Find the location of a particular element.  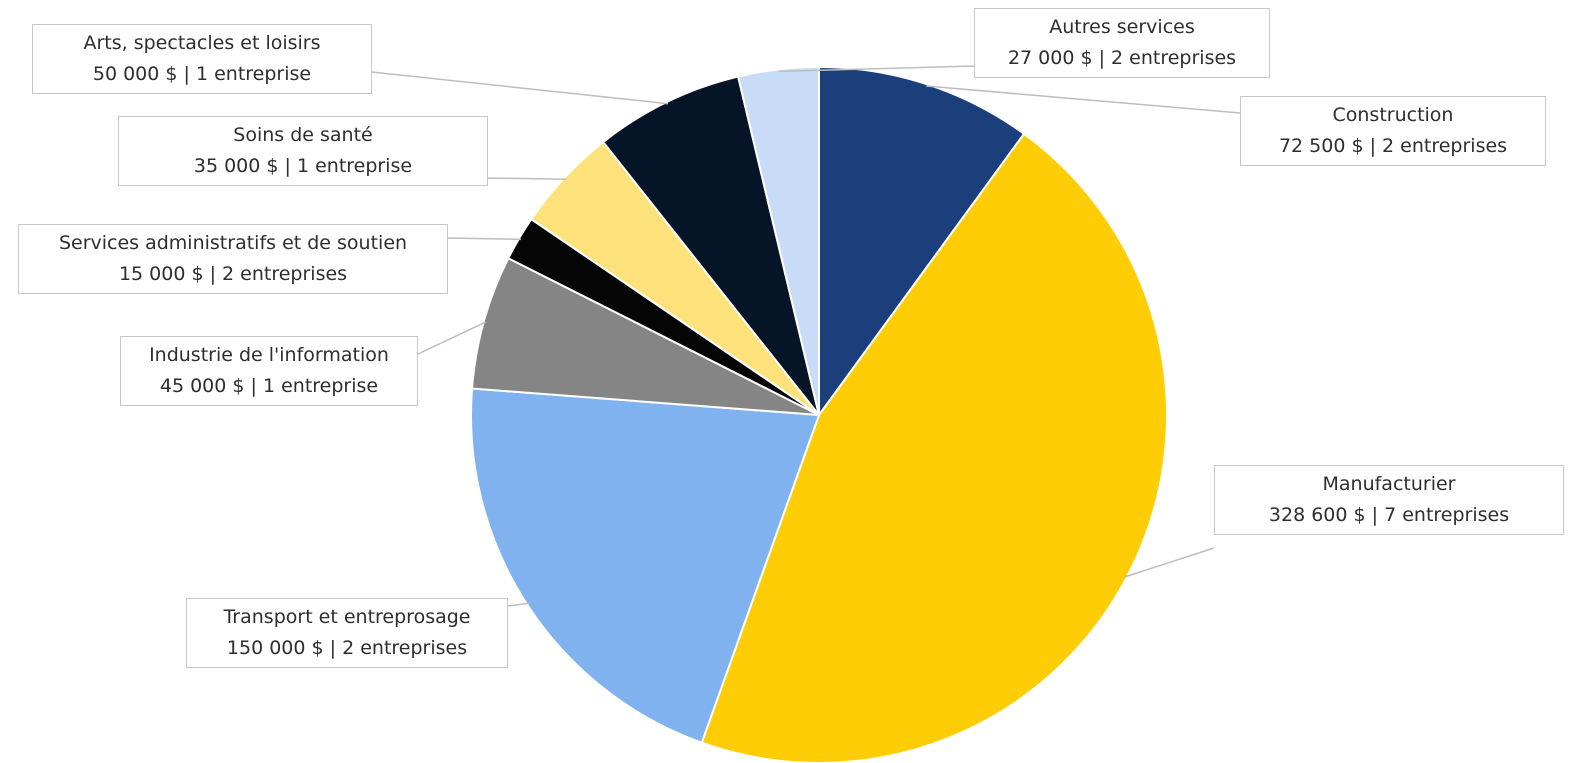

slice-value: 72 500 $ is located at coordinates (1321, 146).